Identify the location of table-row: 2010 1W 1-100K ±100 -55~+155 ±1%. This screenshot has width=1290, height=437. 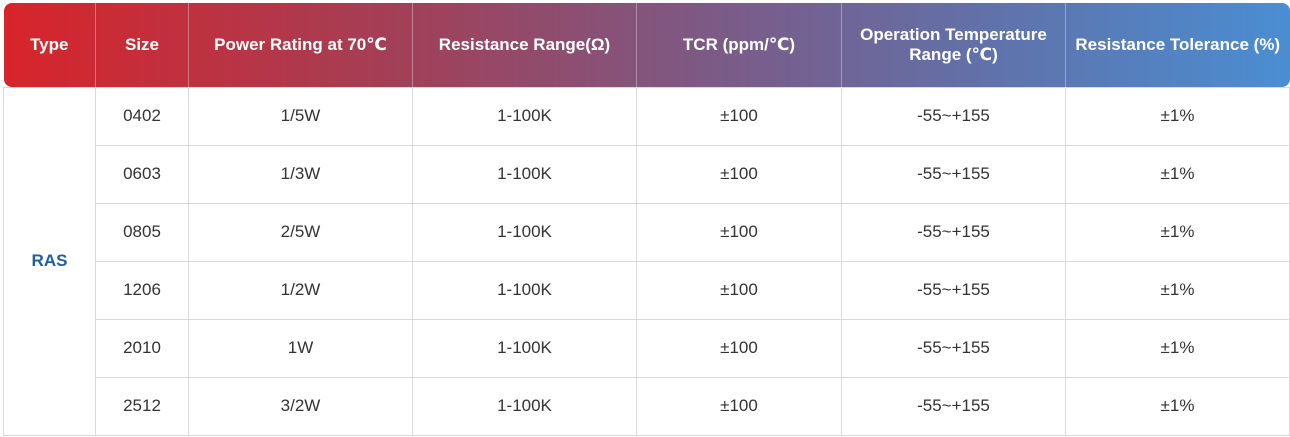
(647, 348).